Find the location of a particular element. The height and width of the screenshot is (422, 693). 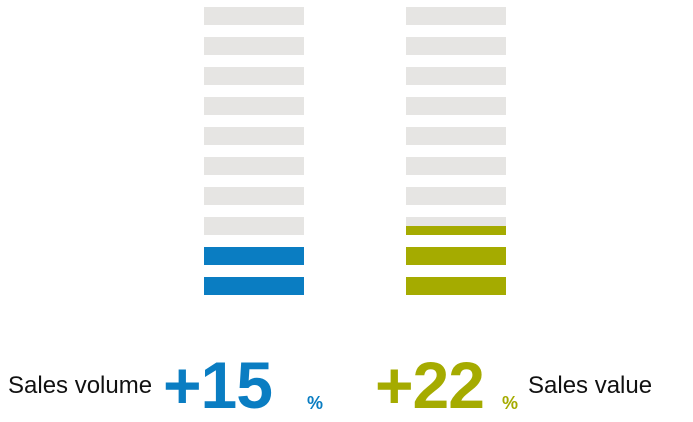

series-0-value: +15 is located at coordinates (218, 385).